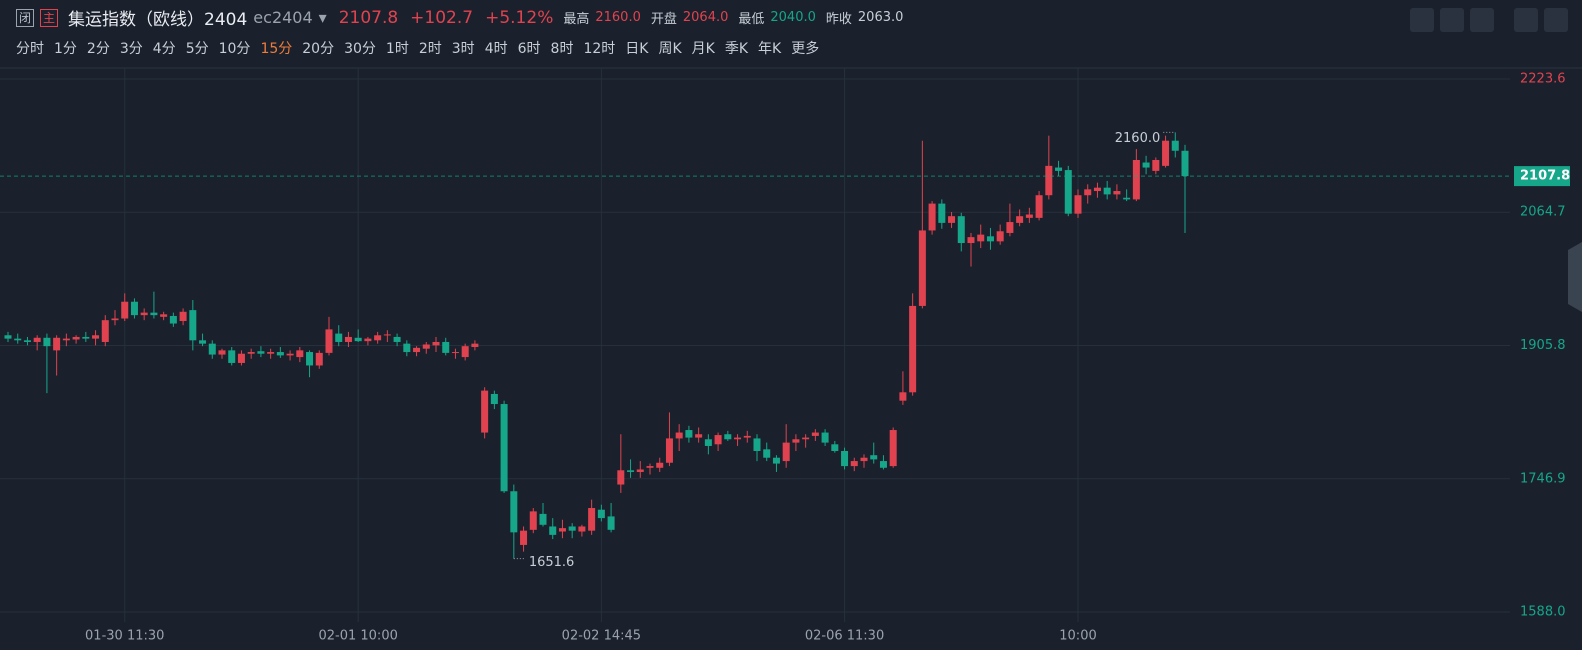 Image resolution: width=1582 pixels, height=650 pixels. I want to click on y-tick-label: 1588.0, so click(1543, 612).